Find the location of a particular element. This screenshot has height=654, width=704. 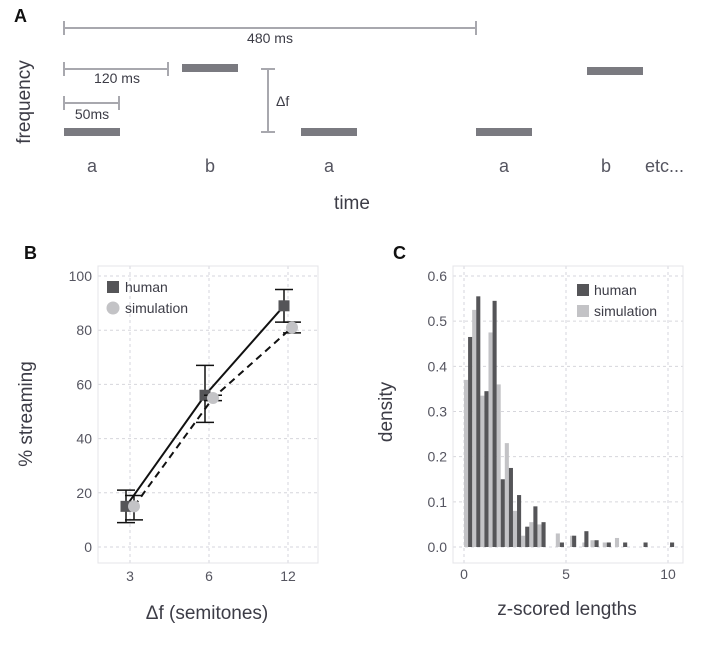

series-line-simulation is located at coordinates (213, 416).